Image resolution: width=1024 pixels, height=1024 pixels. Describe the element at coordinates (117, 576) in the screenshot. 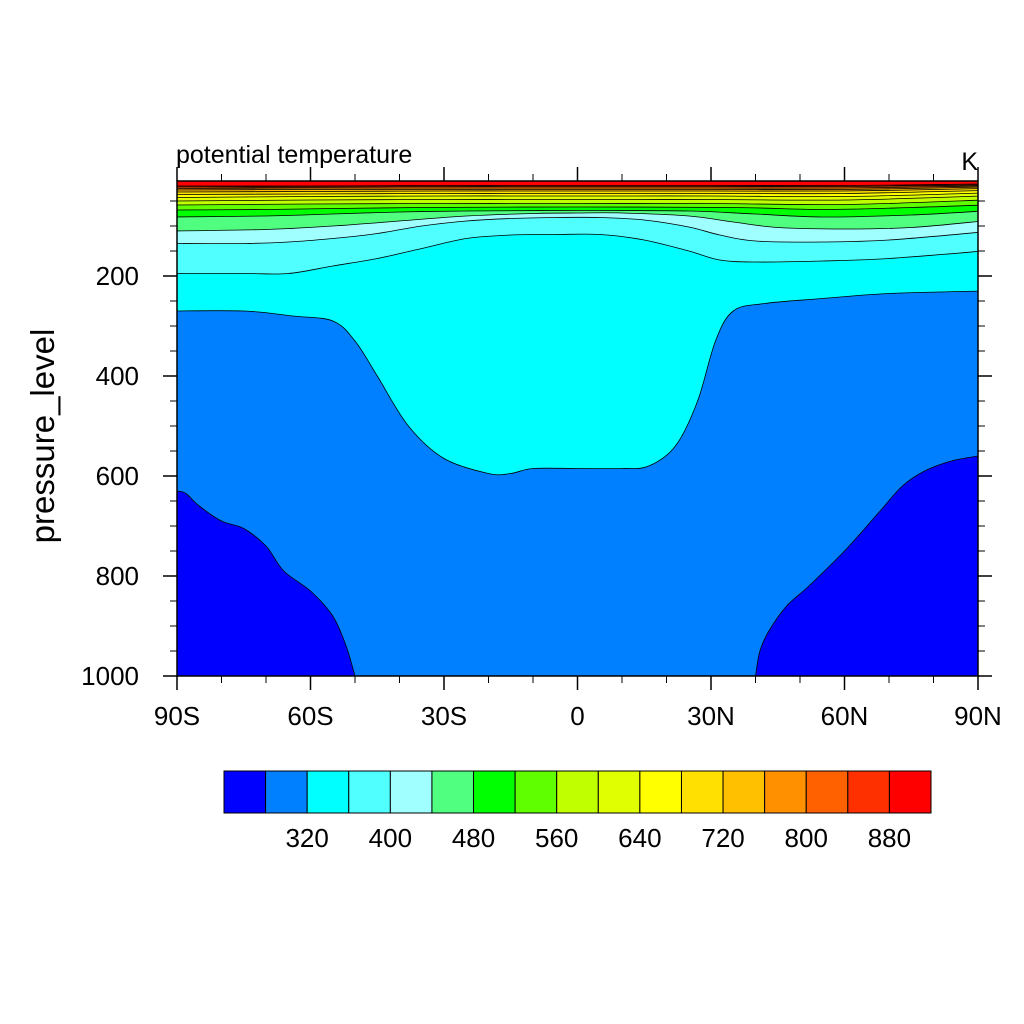

I see `y-tick-label: 800` at that location.